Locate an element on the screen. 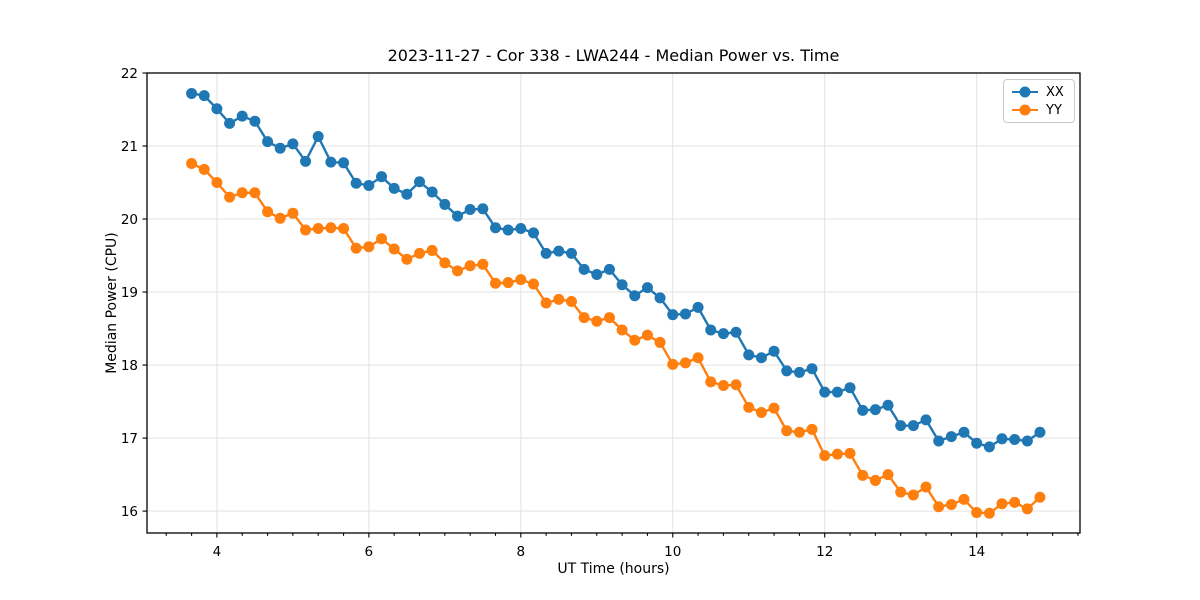 Image resolution: width=1200 pixels, height=600 pixels. legend-label-yy: YY is located at coordinates (1054, 110).